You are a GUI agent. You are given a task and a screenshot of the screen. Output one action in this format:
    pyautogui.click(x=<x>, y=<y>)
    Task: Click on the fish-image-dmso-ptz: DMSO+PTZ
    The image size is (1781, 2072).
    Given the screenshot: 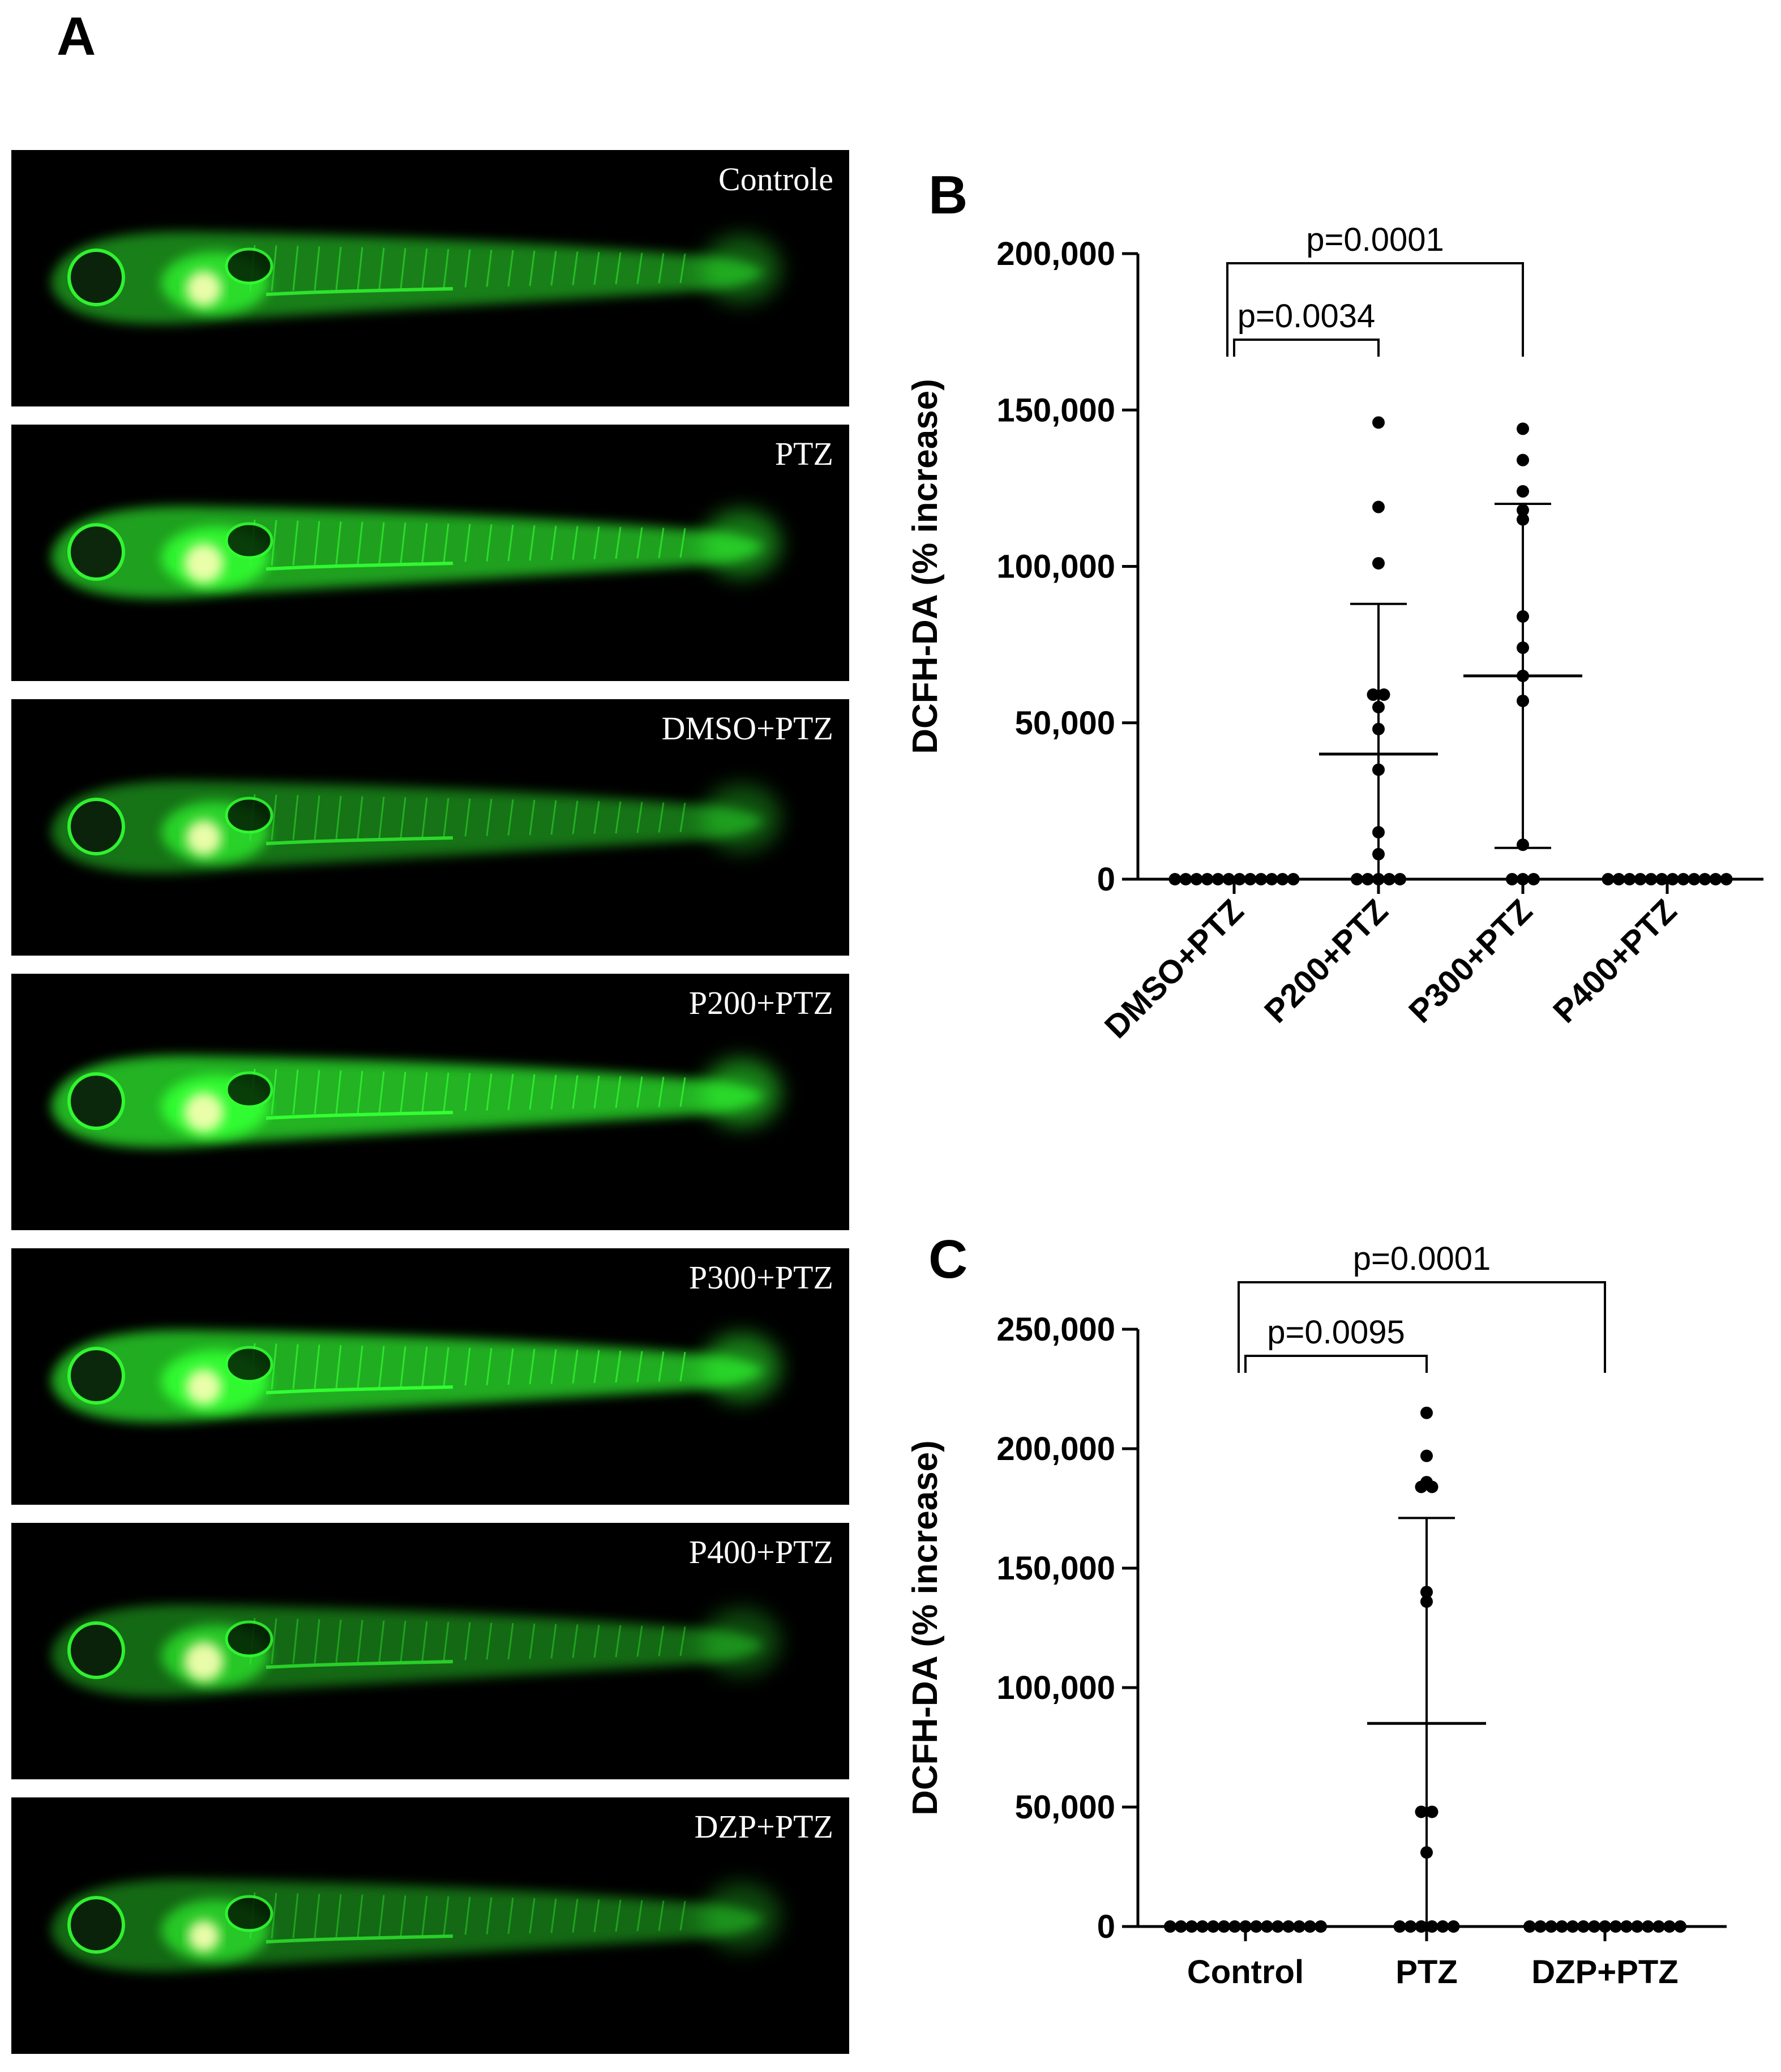 What is the action you would take?
    pyautogui.click(x=430, y=827)
    